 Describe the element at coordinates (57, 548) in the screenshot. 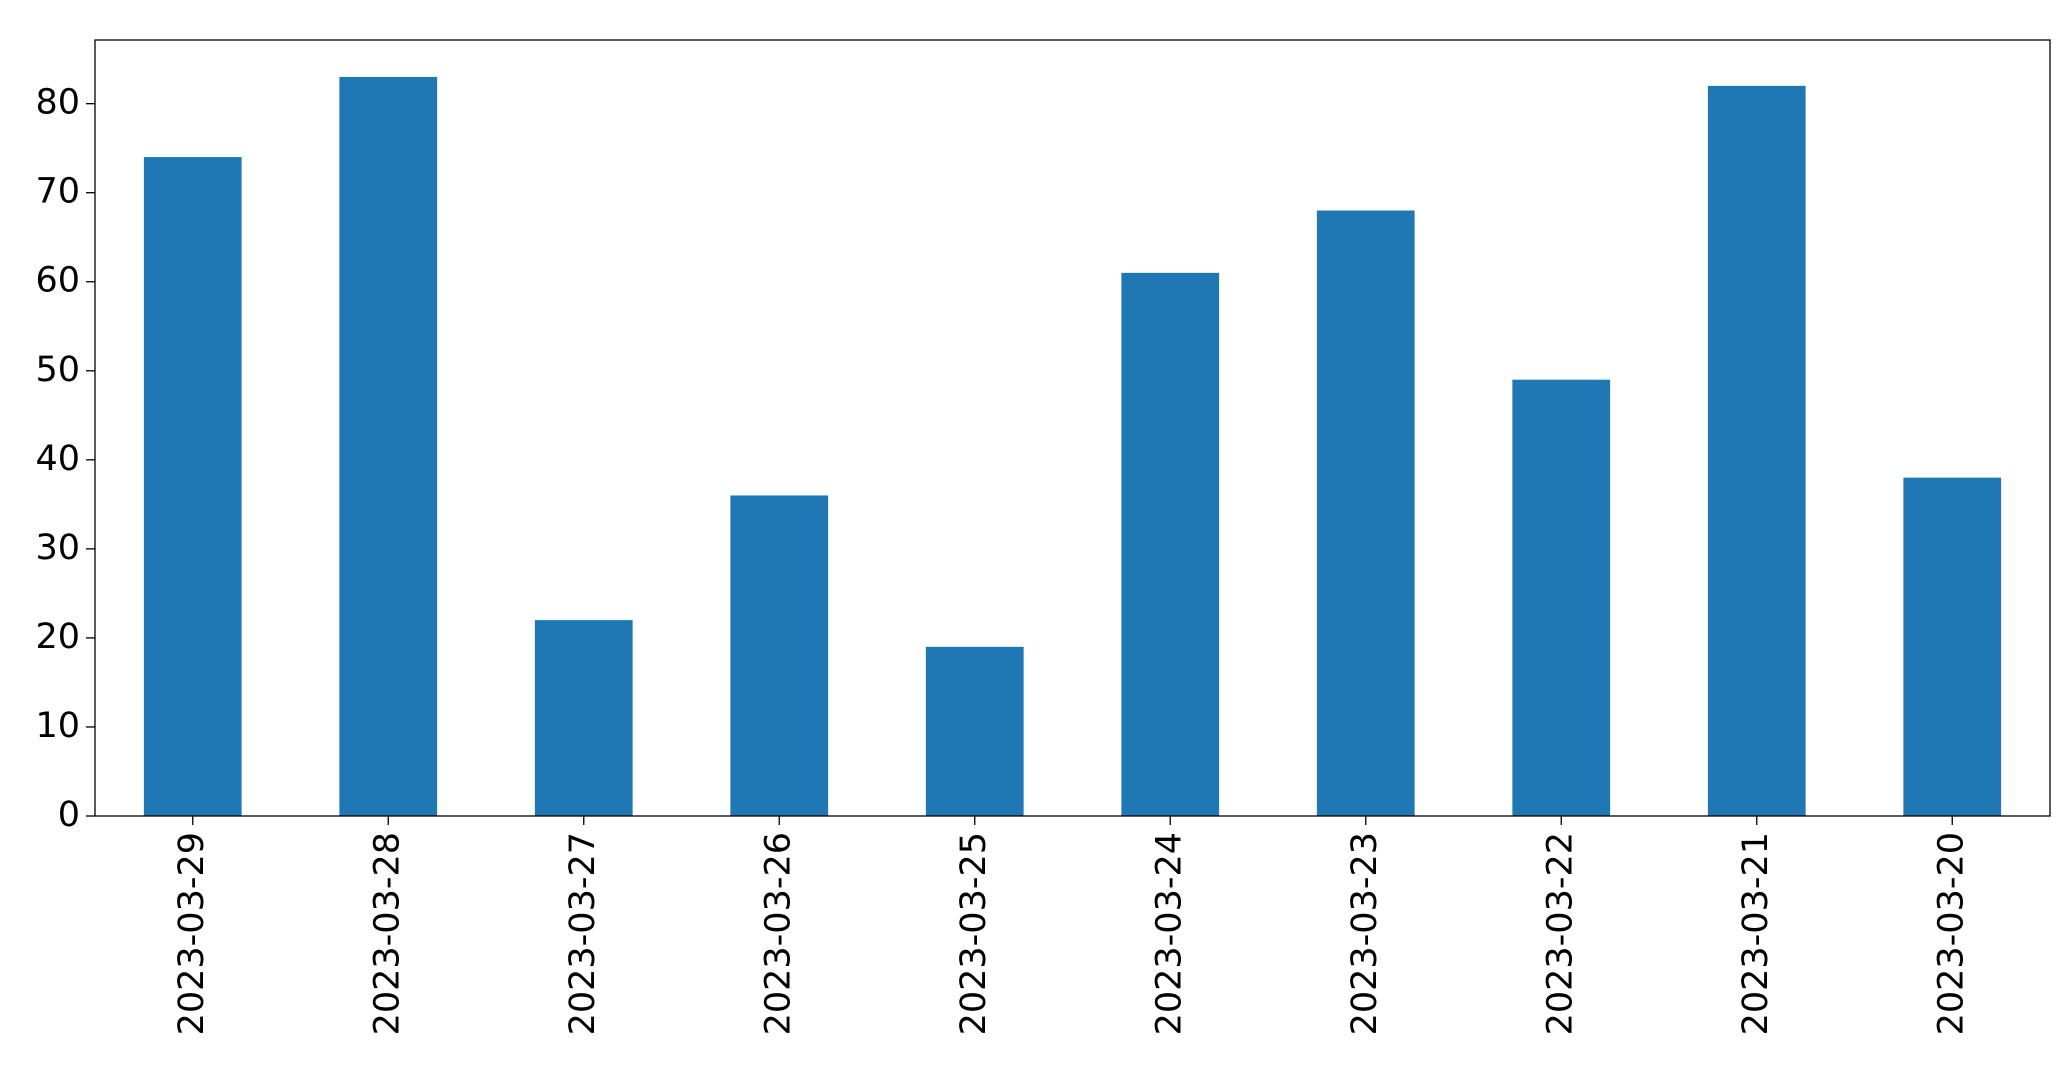

I see `y-tick-label: 30` at that location.